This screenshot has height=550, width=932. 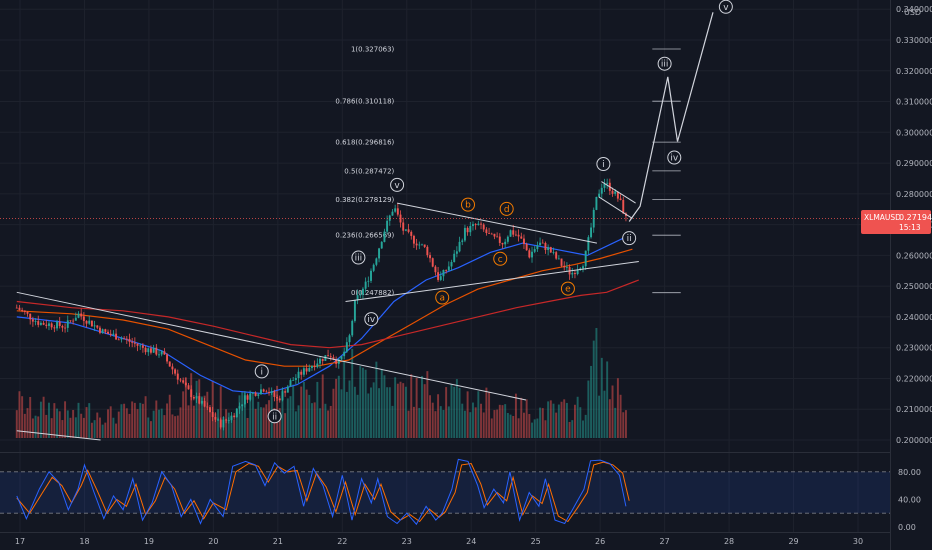 I want to click on time-tick-label: 25, so click(x=536, y=541).